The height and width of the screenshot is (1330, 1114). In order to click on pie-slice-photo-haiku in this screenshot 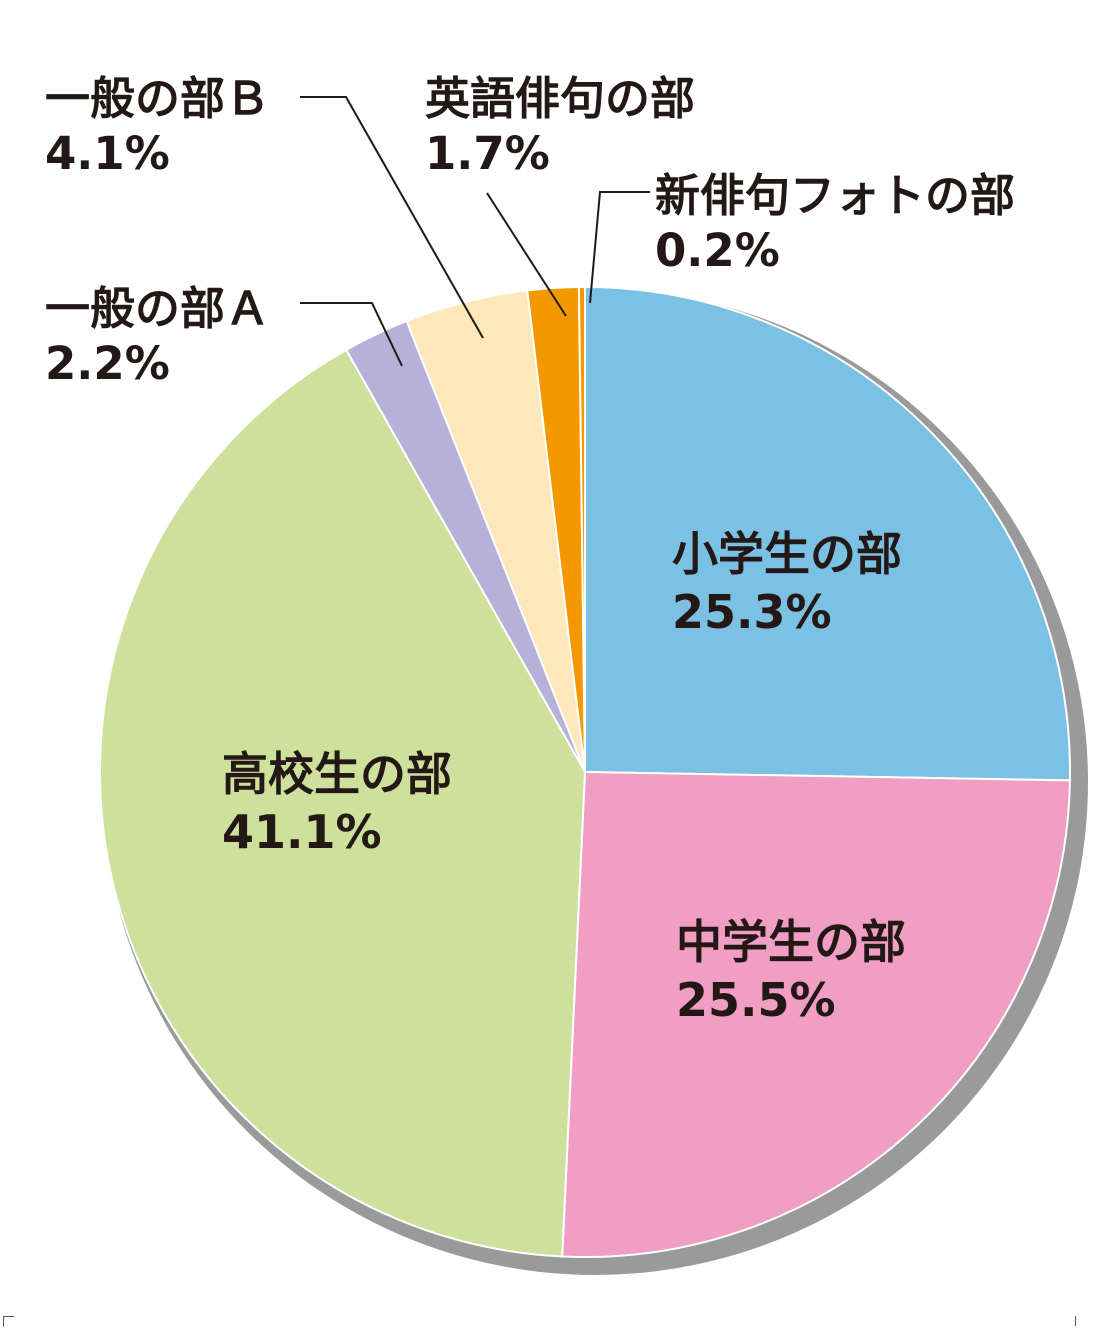, I will do `click(581, 529)`.